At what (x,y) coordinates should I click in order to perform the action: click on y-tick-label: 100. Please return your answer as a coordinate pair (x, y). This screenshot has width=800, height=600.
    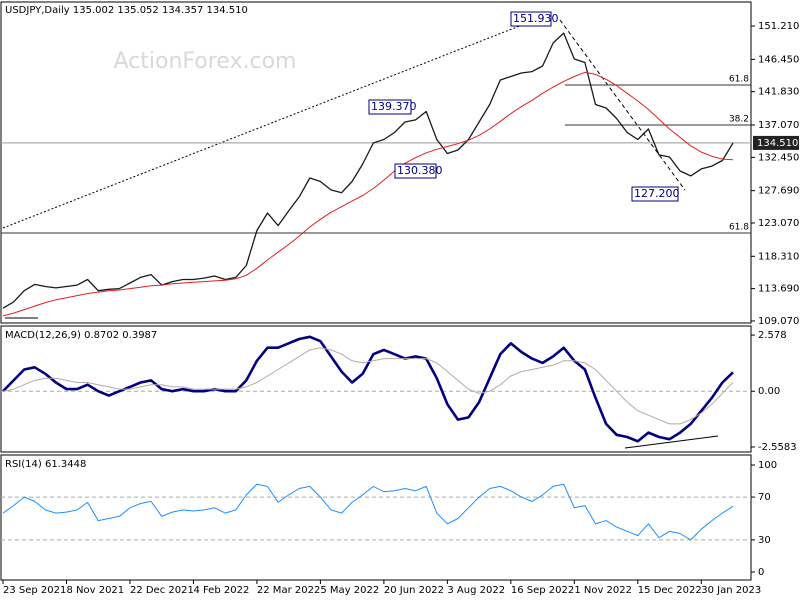
    Looking at the image, I should click on (767, 465).